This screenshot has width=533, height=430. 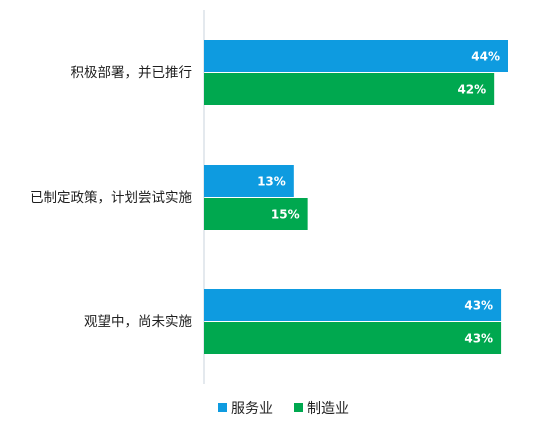 What do you see at coordinates (252, 409) in the screenshot?
I see `legend-label-0: 服务业` at bounding box center [252, 409].